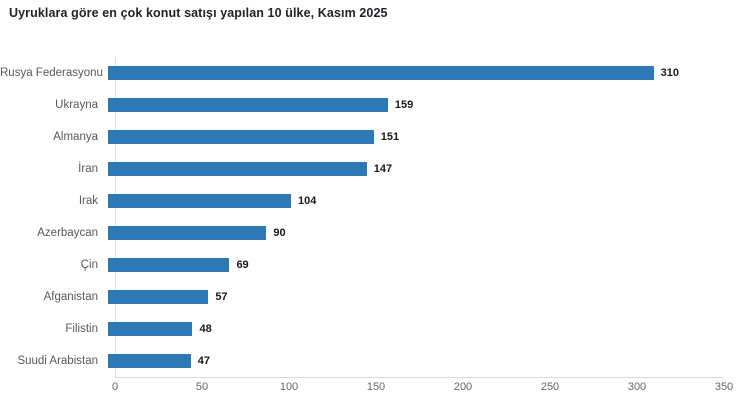 The image size is (750, 412). I want to click on value-label: 159, so click(404, 105).